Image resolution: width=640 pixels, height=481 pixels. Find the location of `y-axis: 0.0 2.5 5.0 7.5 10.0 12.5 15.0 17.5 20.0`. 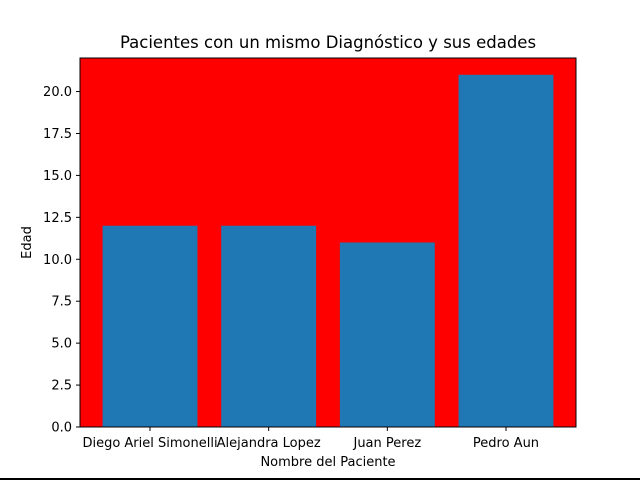

y-axis: 0.0 2.5 5.0 7.5 10.0 12.5 15.0 17.5 20.0 is located at coordinates (61, 260).